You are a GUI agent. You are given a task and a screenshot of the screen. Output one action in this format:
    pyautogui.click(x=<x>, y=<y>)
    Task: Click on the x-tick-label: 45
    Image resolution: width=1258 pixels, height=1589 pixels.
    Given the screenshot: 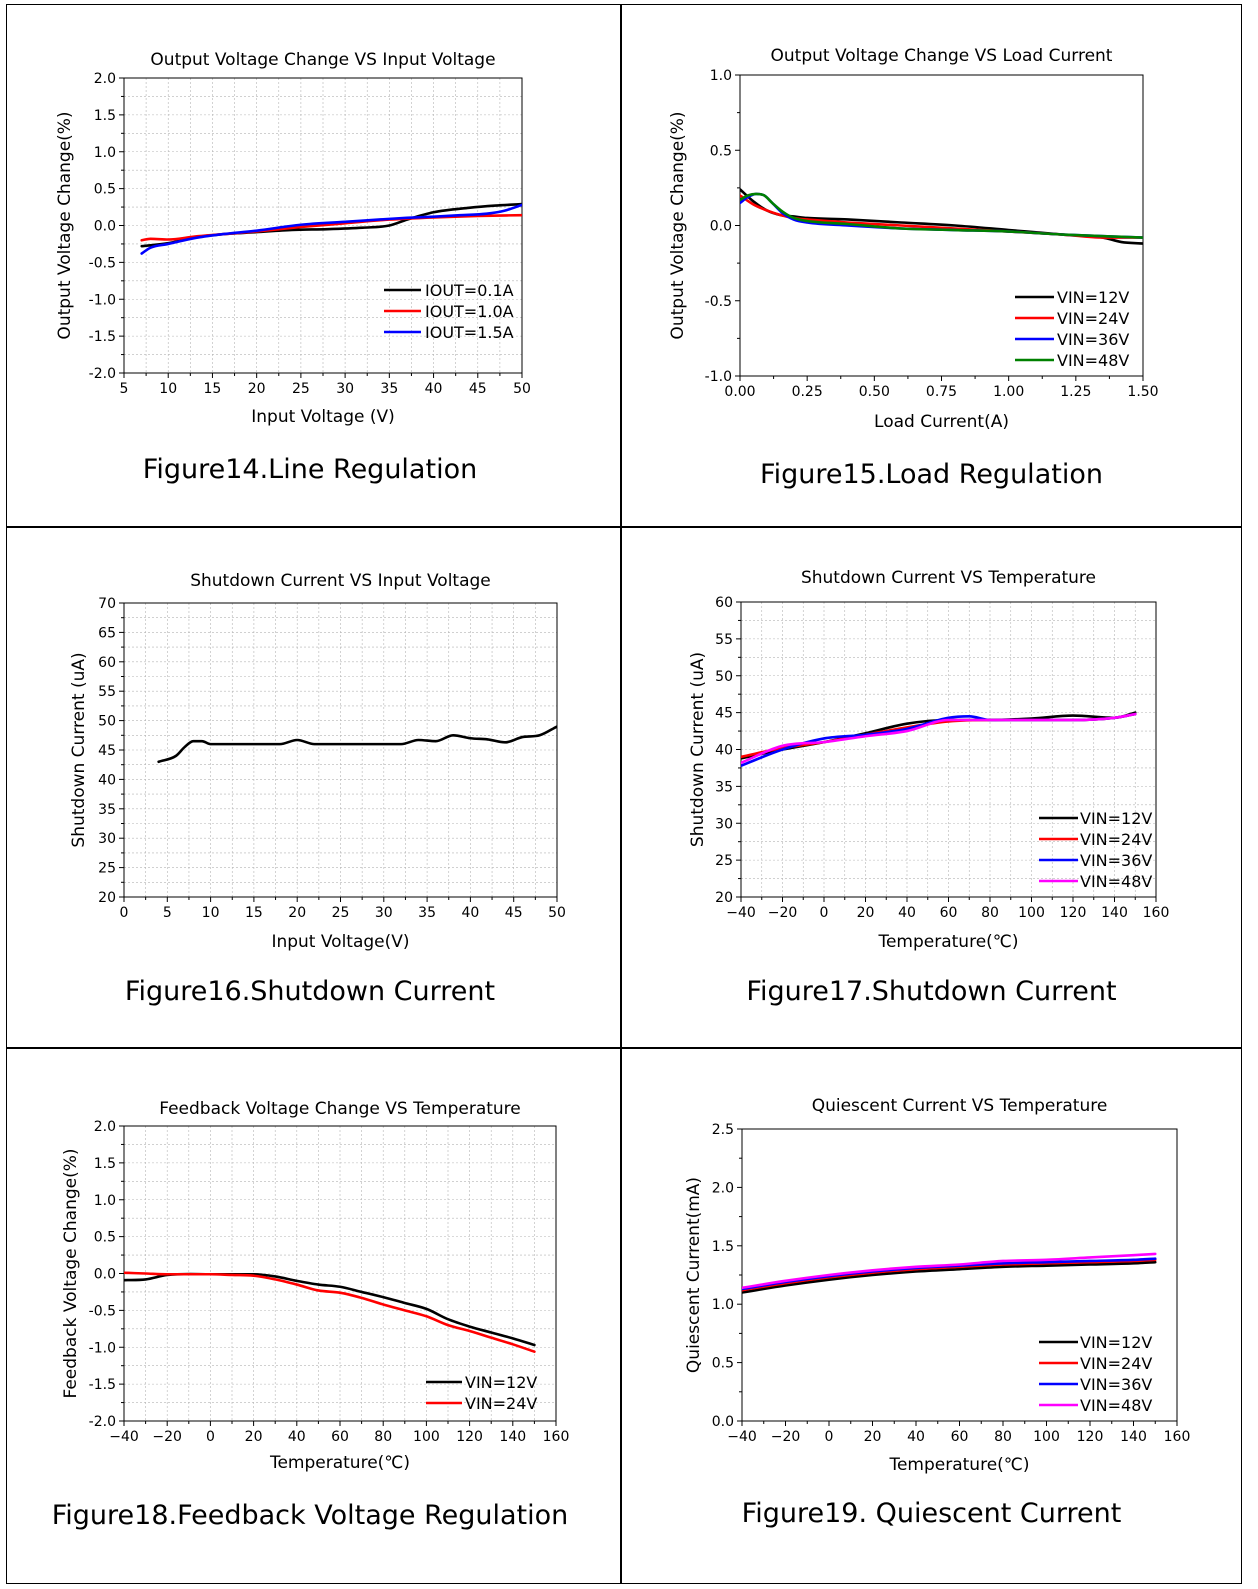 What is the action you would take?
    pyautogui.click(x=514, y=913)
    